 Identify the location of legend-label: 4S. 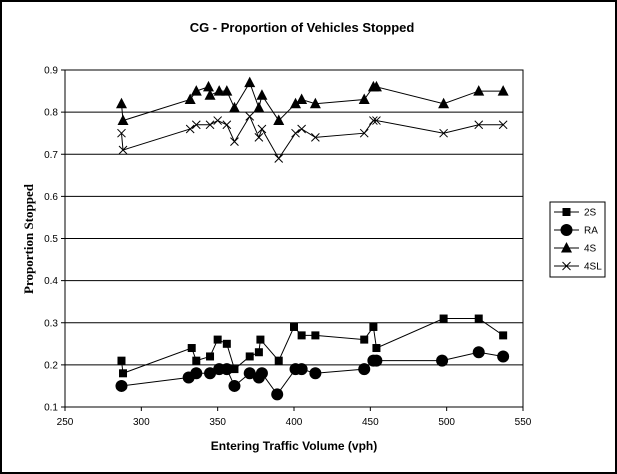
(590, 249).